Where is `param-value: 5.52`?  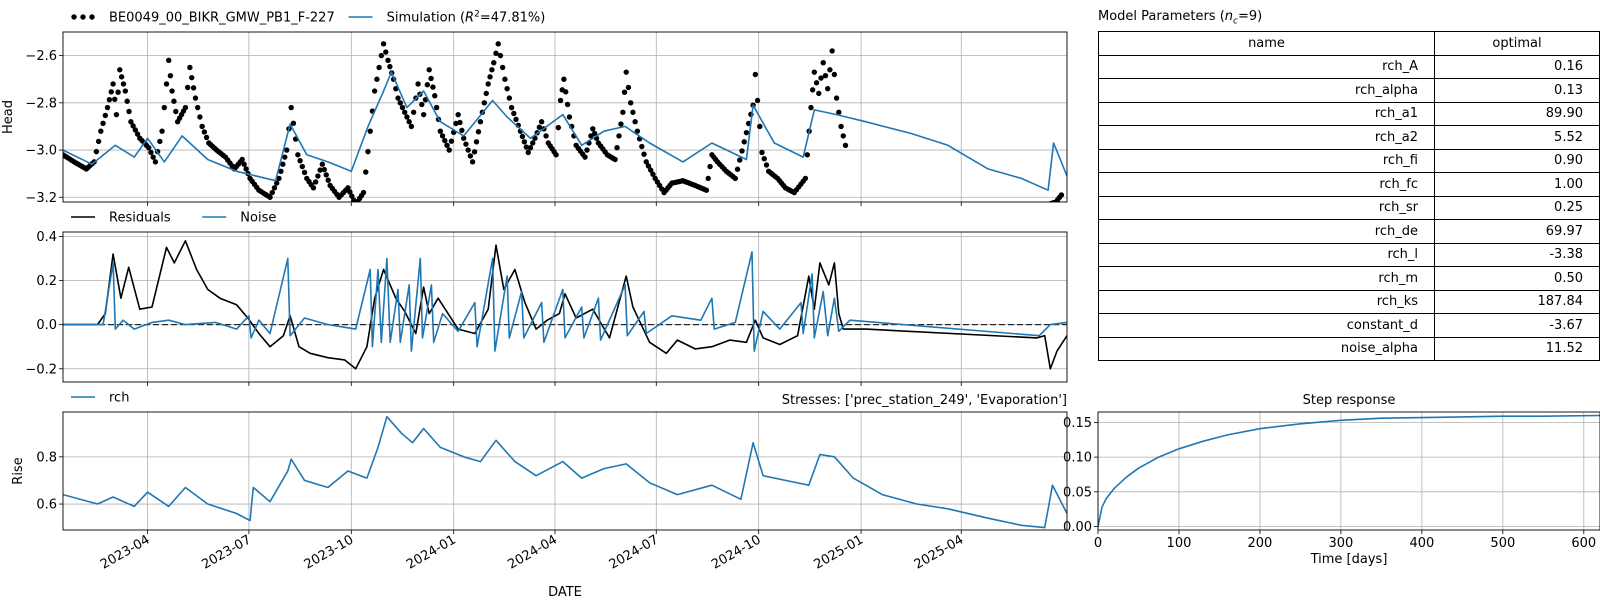
param-value: 5.52 is located at coordinates (1517, 137).